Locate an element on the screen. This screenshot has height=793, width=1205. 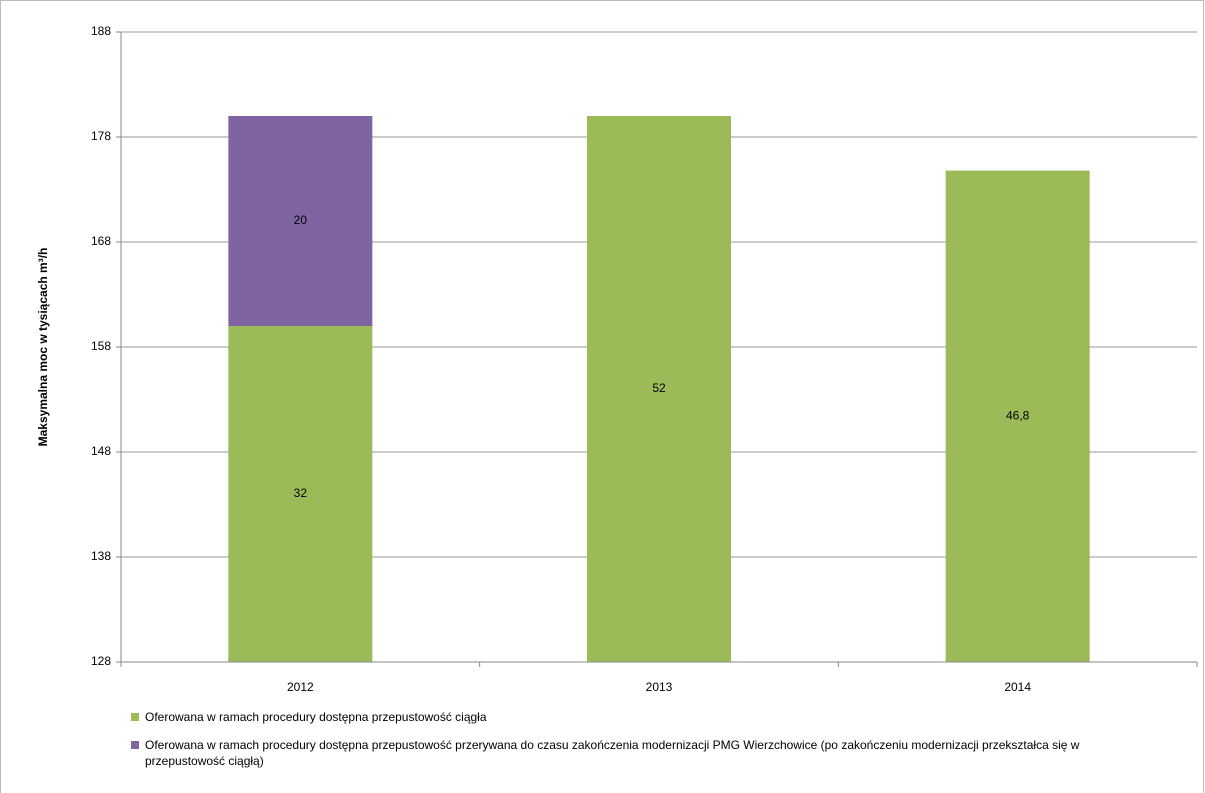
data-label: 52 is located at coordinates (659, 388).